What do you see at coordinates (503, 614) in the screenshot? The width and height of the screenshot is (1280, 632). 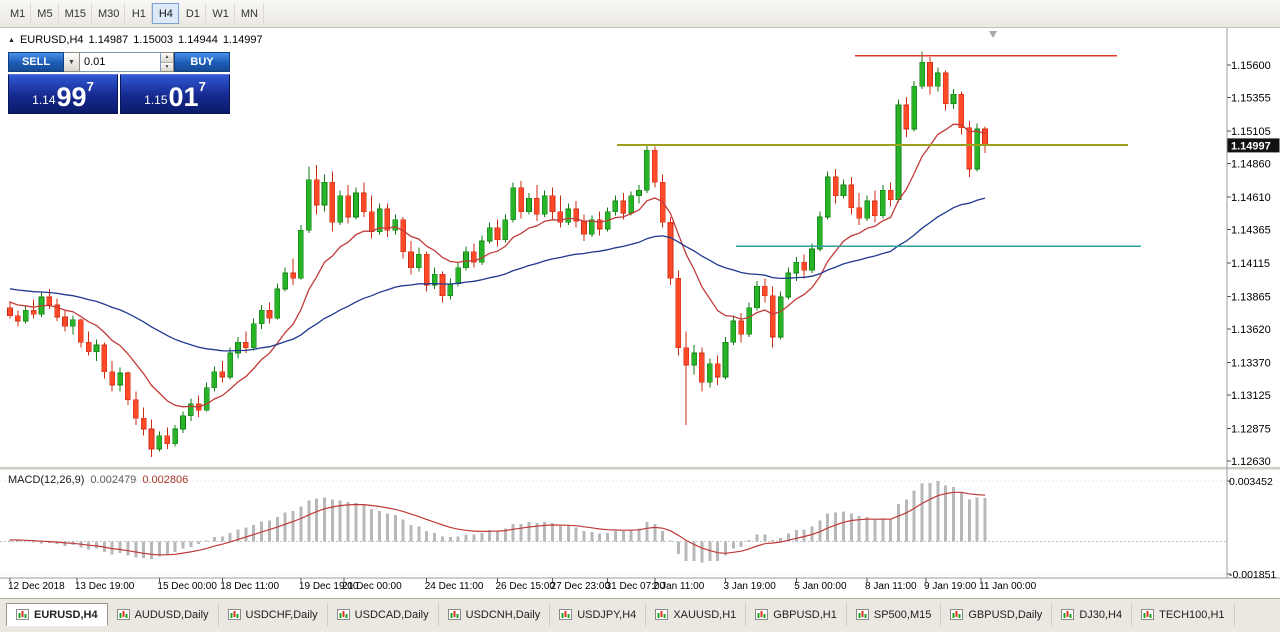 I see `chart-tab-label: USDCNH,Daily` at bounding box center [503, 614].